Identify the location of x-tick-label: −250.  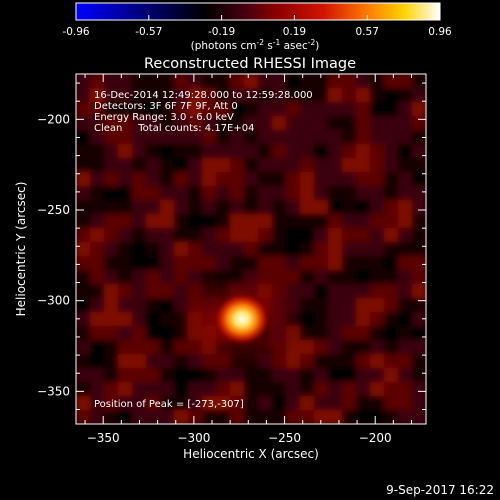
(284, 438).